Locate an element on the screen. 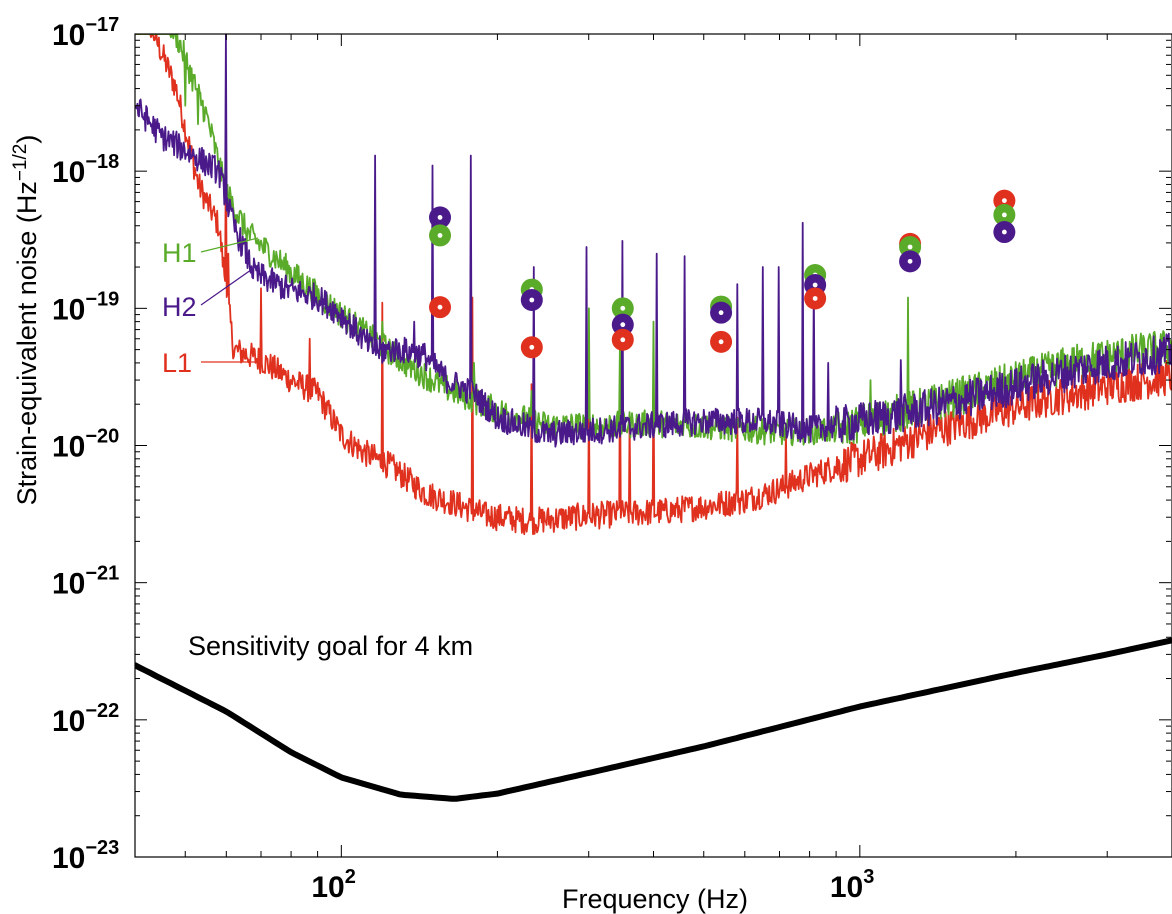 This screenshot has width=1172, height=914. y-tick-label: 10−17 is located at coordinates (85, 33).